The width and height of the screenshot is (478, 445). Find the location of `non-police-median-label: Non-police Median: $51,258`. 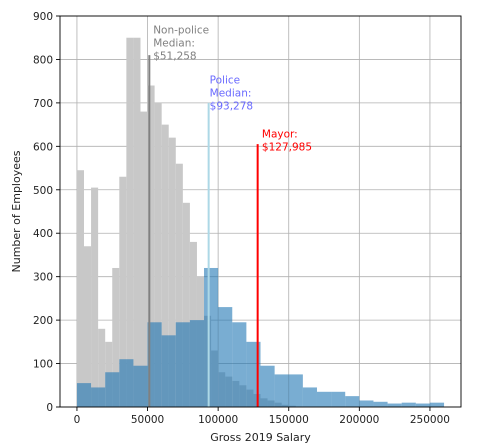

non-police-median-label: Non-police Median: $51,258 is located at coordinates (181, 43).